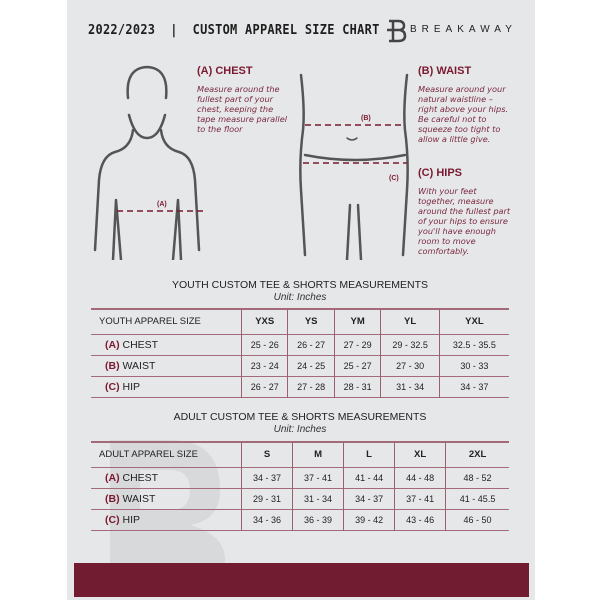 The image size is (600, 600). Describe the element at coordinates (354, 166) in the screenshot. I see `lower-body-figure: (B) (C)` at that location.